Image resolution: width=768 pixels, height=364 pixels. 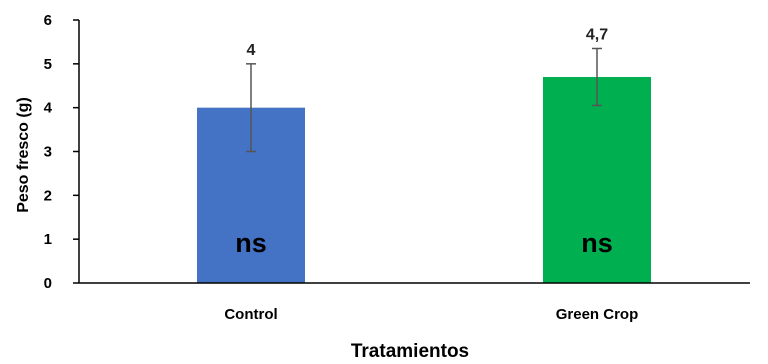 I want to click on data-label: 4, so click(x=251, y=50).